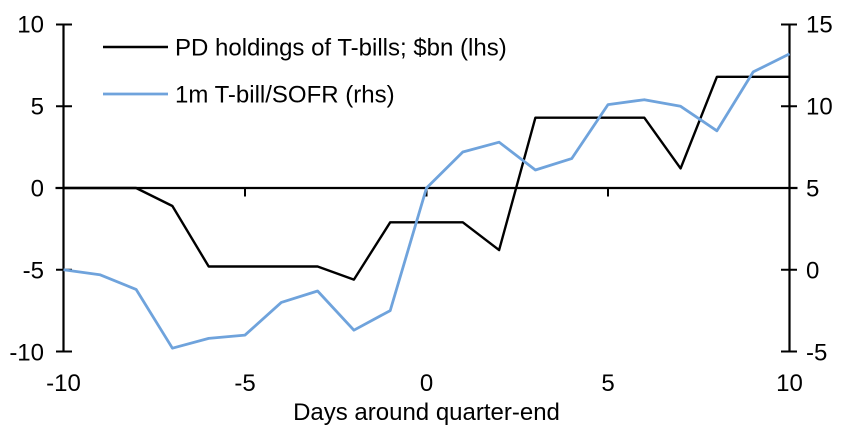 Image resolution: width=852 pixels, height=432 pixels. What do you see at coordinates (341, 48) in the screenshot?
I see `legend-label-pd-holdings: PD holdings of T-bills; $bn (lhs)` at bounding box center [341, 48].